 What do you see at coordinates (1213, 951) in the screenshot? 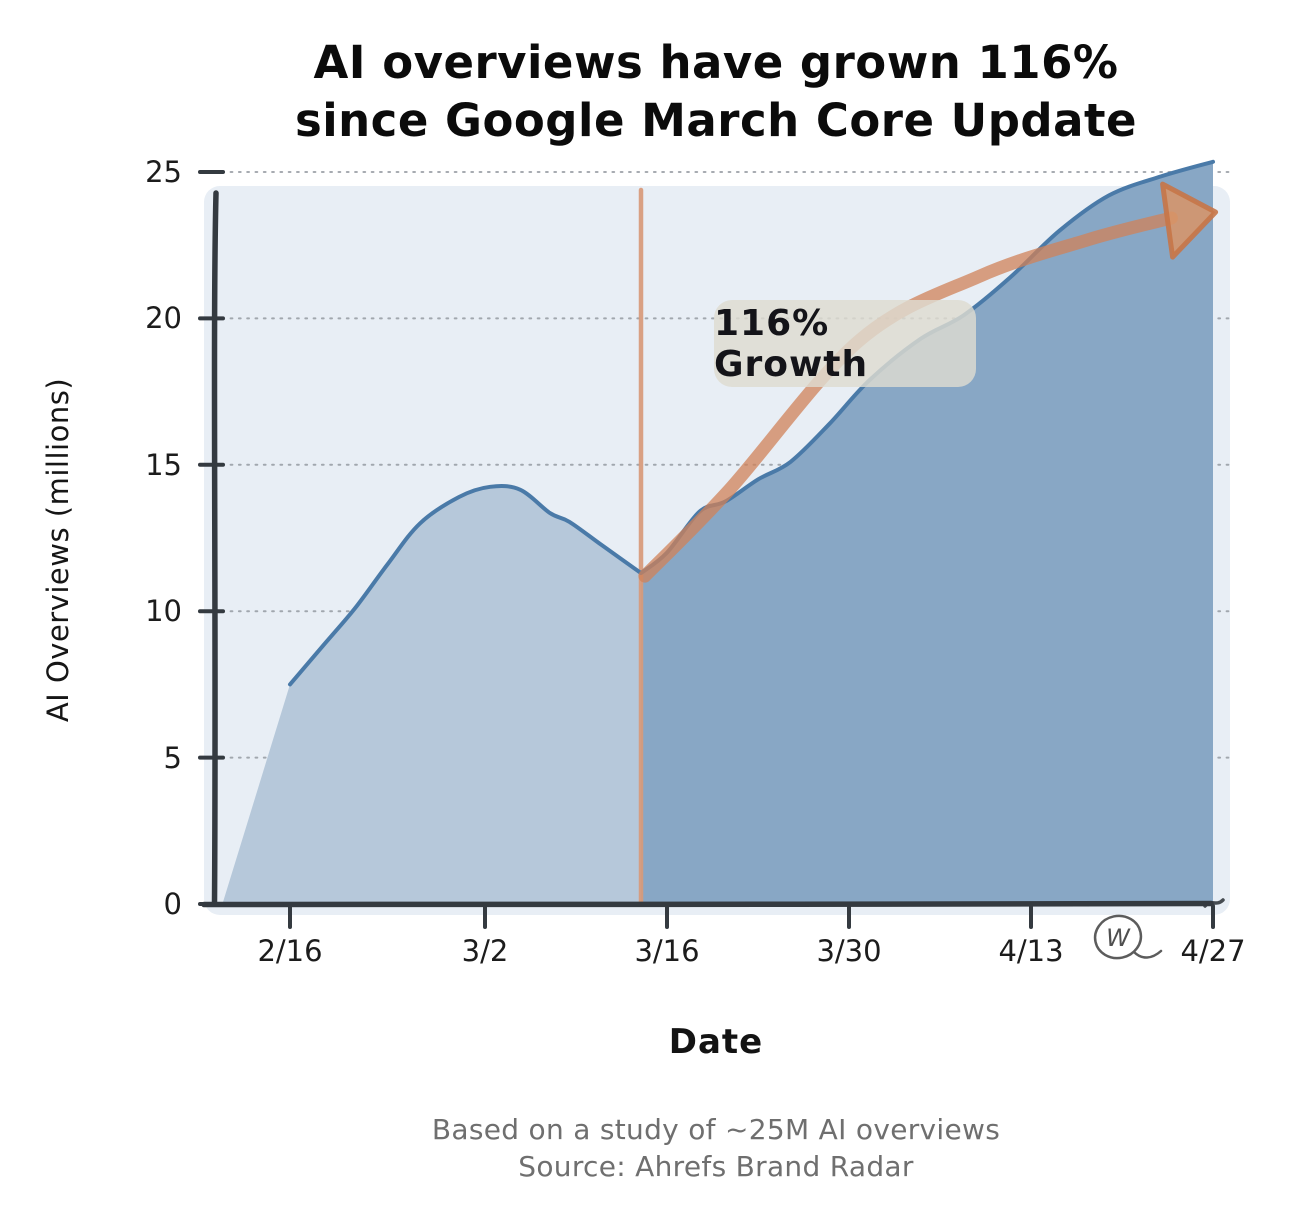
I see `x-tick-label-4/27: 4/27` at bounding box center [1213, 951].